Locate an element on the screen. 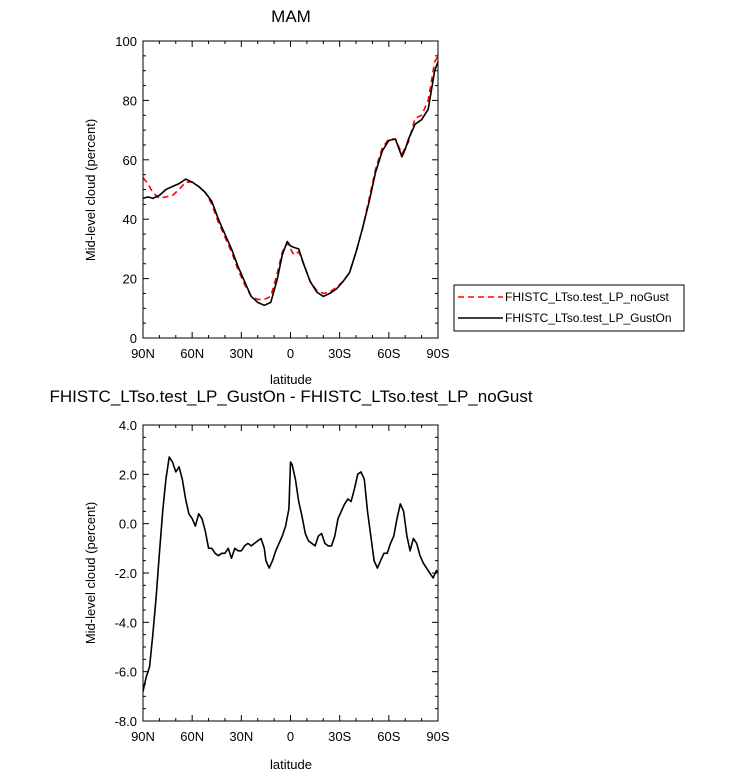 This screenshot has height=775, width=732. top-y-tick-label: 80 is located at coordinates (130, 100).